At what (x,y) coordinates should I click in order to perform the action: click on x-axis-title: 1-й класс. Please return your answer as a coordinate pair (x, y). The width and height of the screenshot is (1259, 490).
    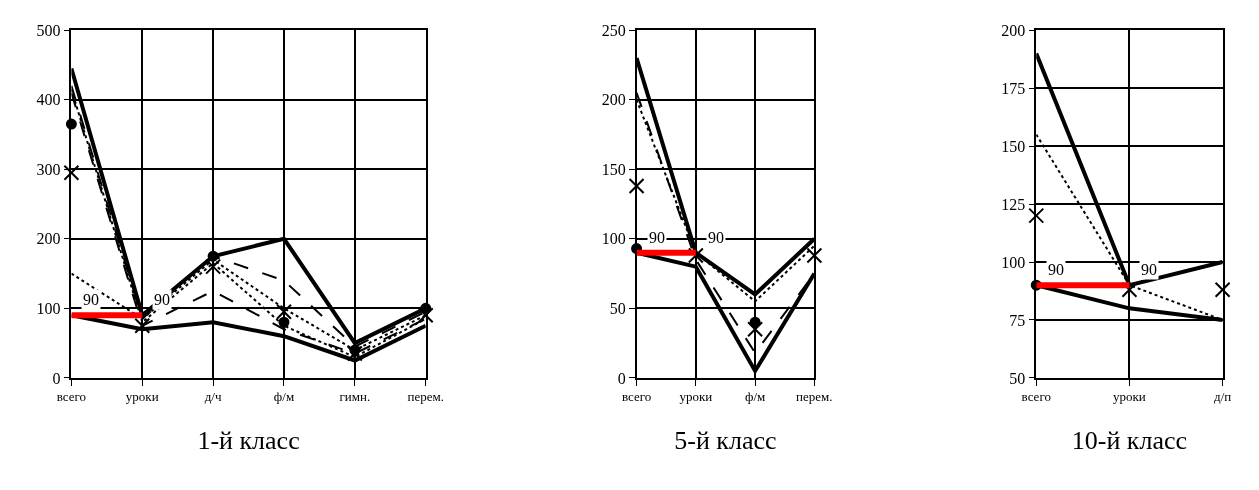
    Looking at the image, I should click on (248, 441).